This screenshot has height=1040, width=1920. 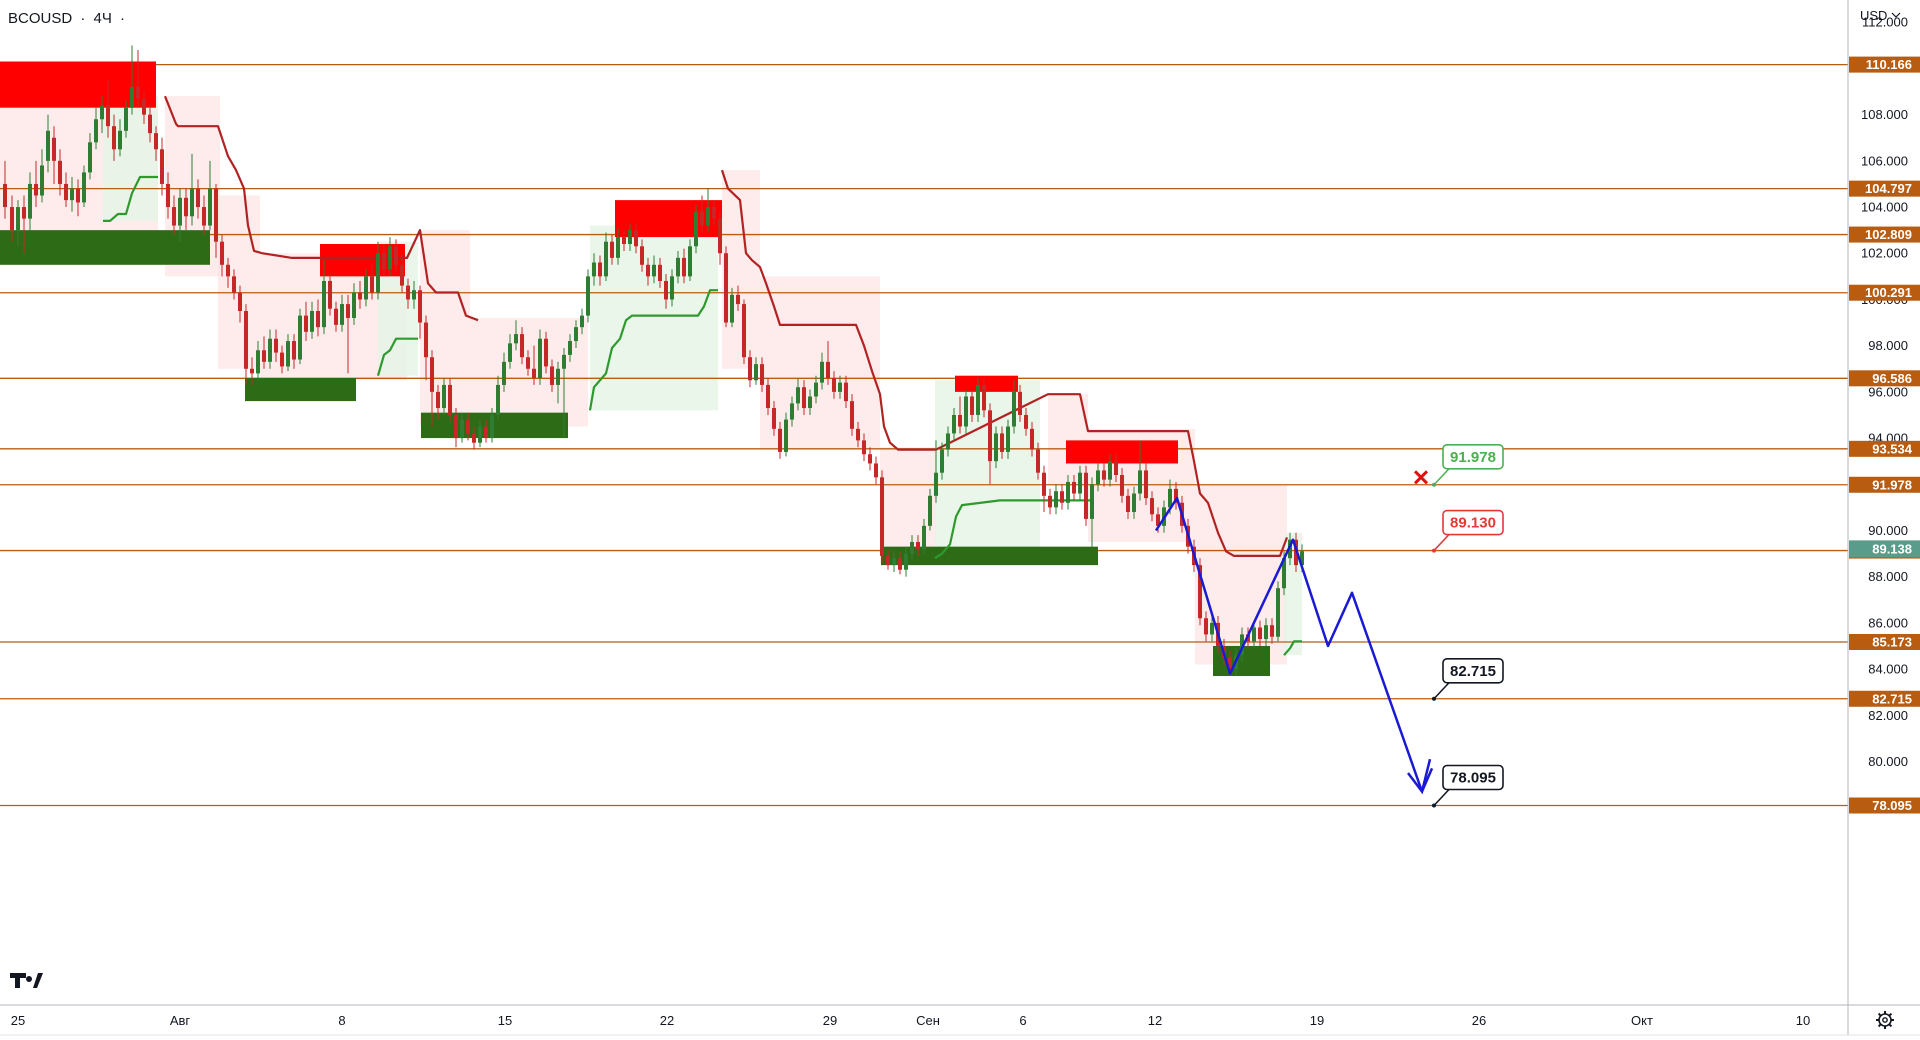 I want to click on level-label: 78.095, so click(x=1892, y=805).